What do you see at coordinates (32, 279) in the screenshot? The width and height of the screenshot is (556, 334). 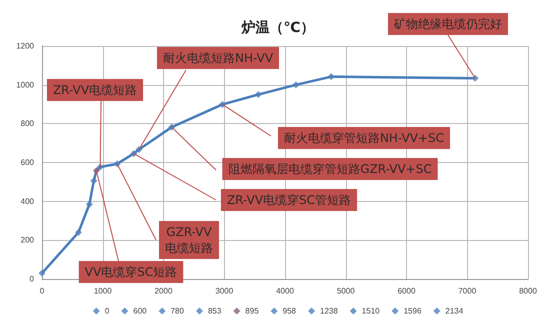 I see `y-tick-label: 0` at bounding box center [32, 279].